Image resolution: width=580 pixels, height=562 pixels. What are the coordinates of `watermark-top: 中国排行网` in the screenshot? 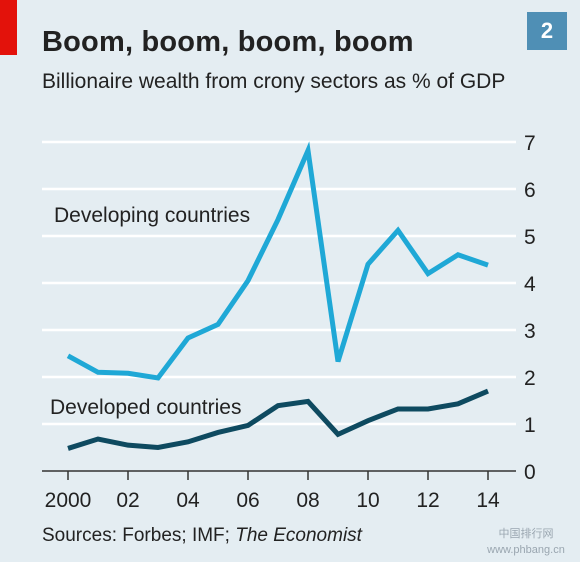 It's located at (526, 534).